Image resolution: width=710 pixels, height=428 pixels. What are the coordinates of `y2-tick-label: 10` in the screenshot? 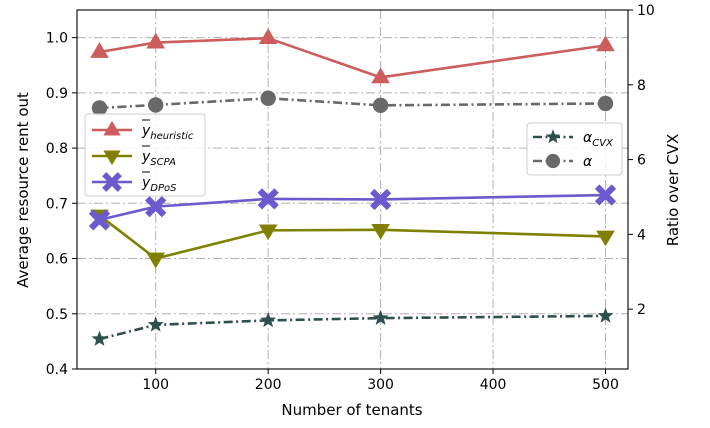 It's located at (646, 11).